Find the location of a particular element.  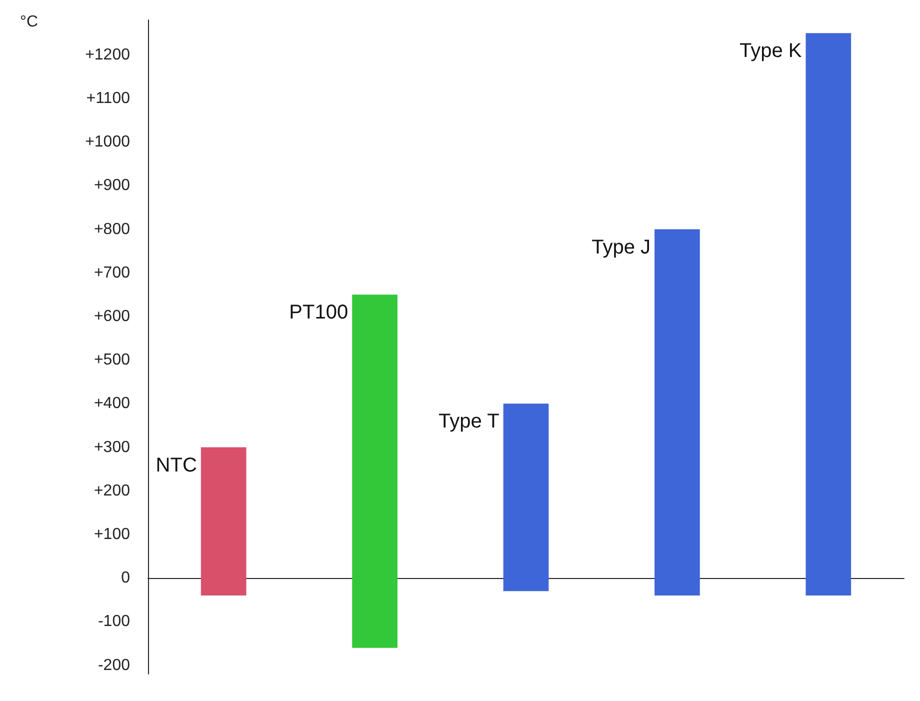

y-tick-label: +400 is located at coordinates (112, 403).